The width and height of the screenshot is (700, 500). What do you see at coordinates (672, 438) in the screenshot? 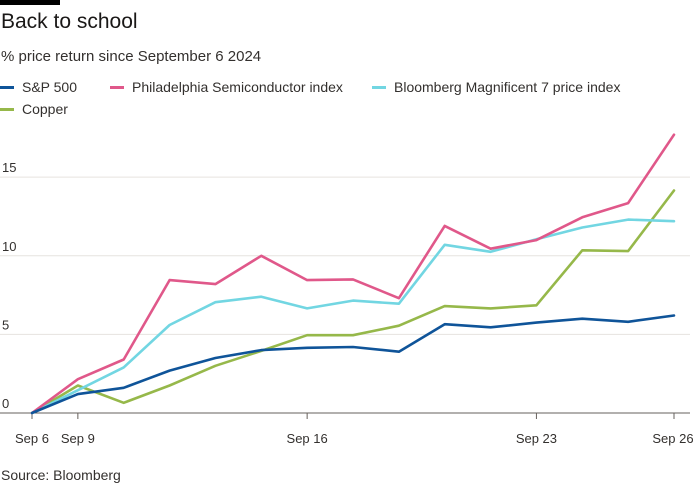
I see `x-tick-label-4: Sep 26` at bounding box center [672, 438].